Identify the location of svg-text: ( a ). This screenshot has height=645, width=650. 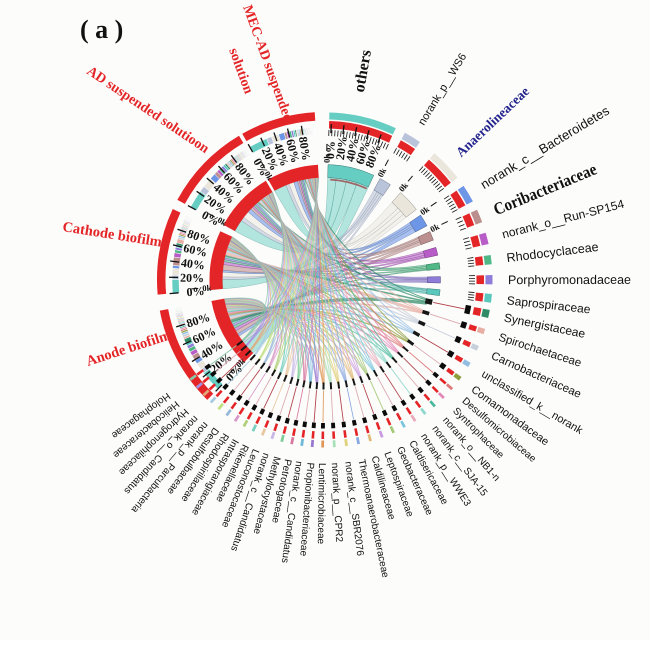
(101, 29).